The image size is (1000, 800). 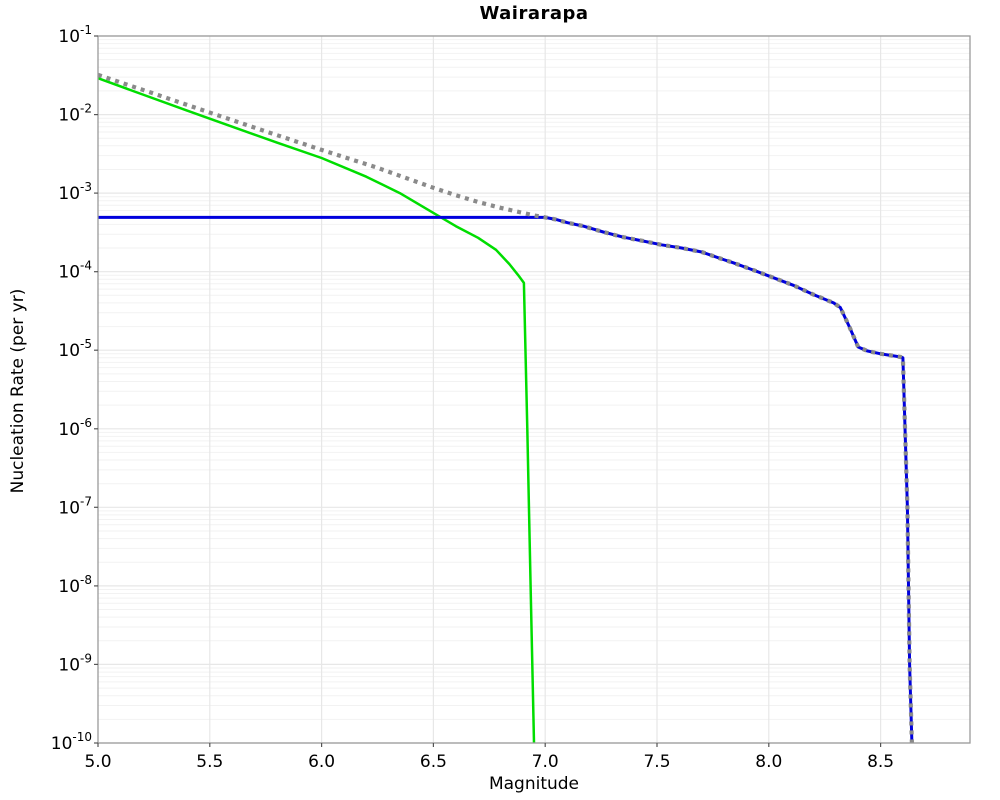 I want to click on x-tick-label: 8.0, so click(x=768, y=762).